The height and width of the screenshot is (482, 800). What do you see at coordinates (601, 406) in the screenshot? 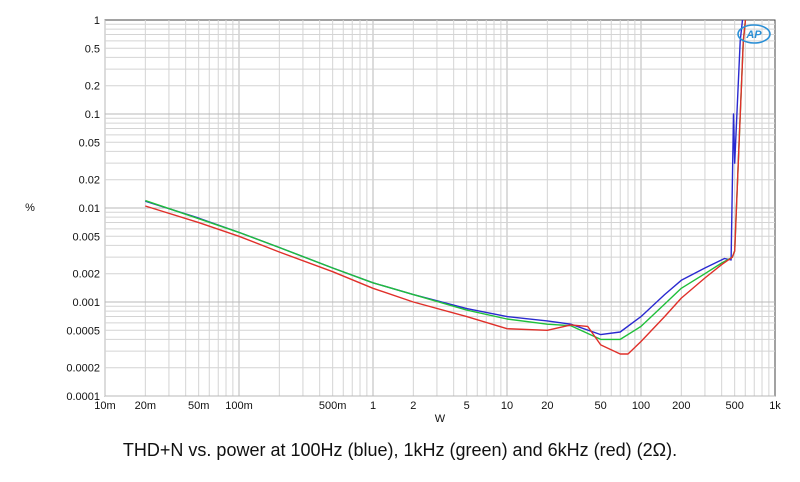
I see `x-tick-label: 50` at bounding box center [601, 406].